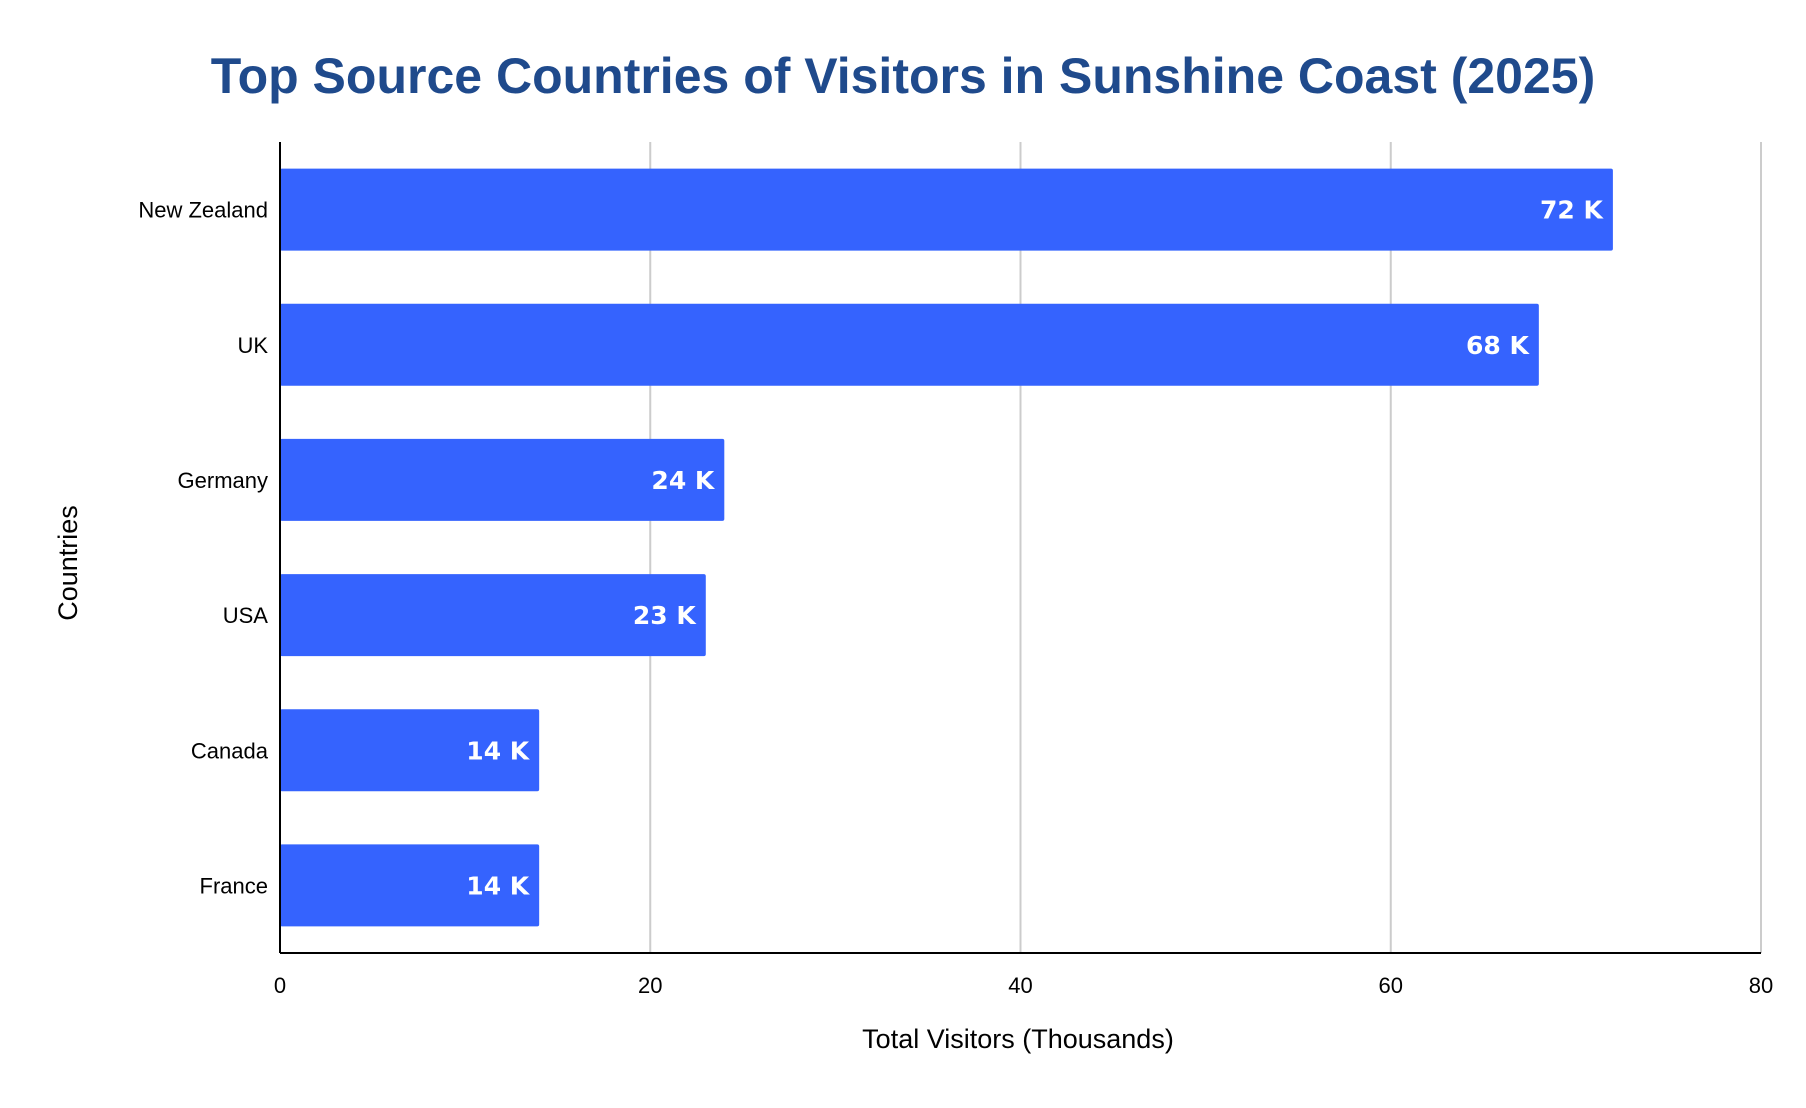  What do you see at coordinates (223, 480) in the screenshot?
I see `category-label: Germany` at bounding box center [223, 480].